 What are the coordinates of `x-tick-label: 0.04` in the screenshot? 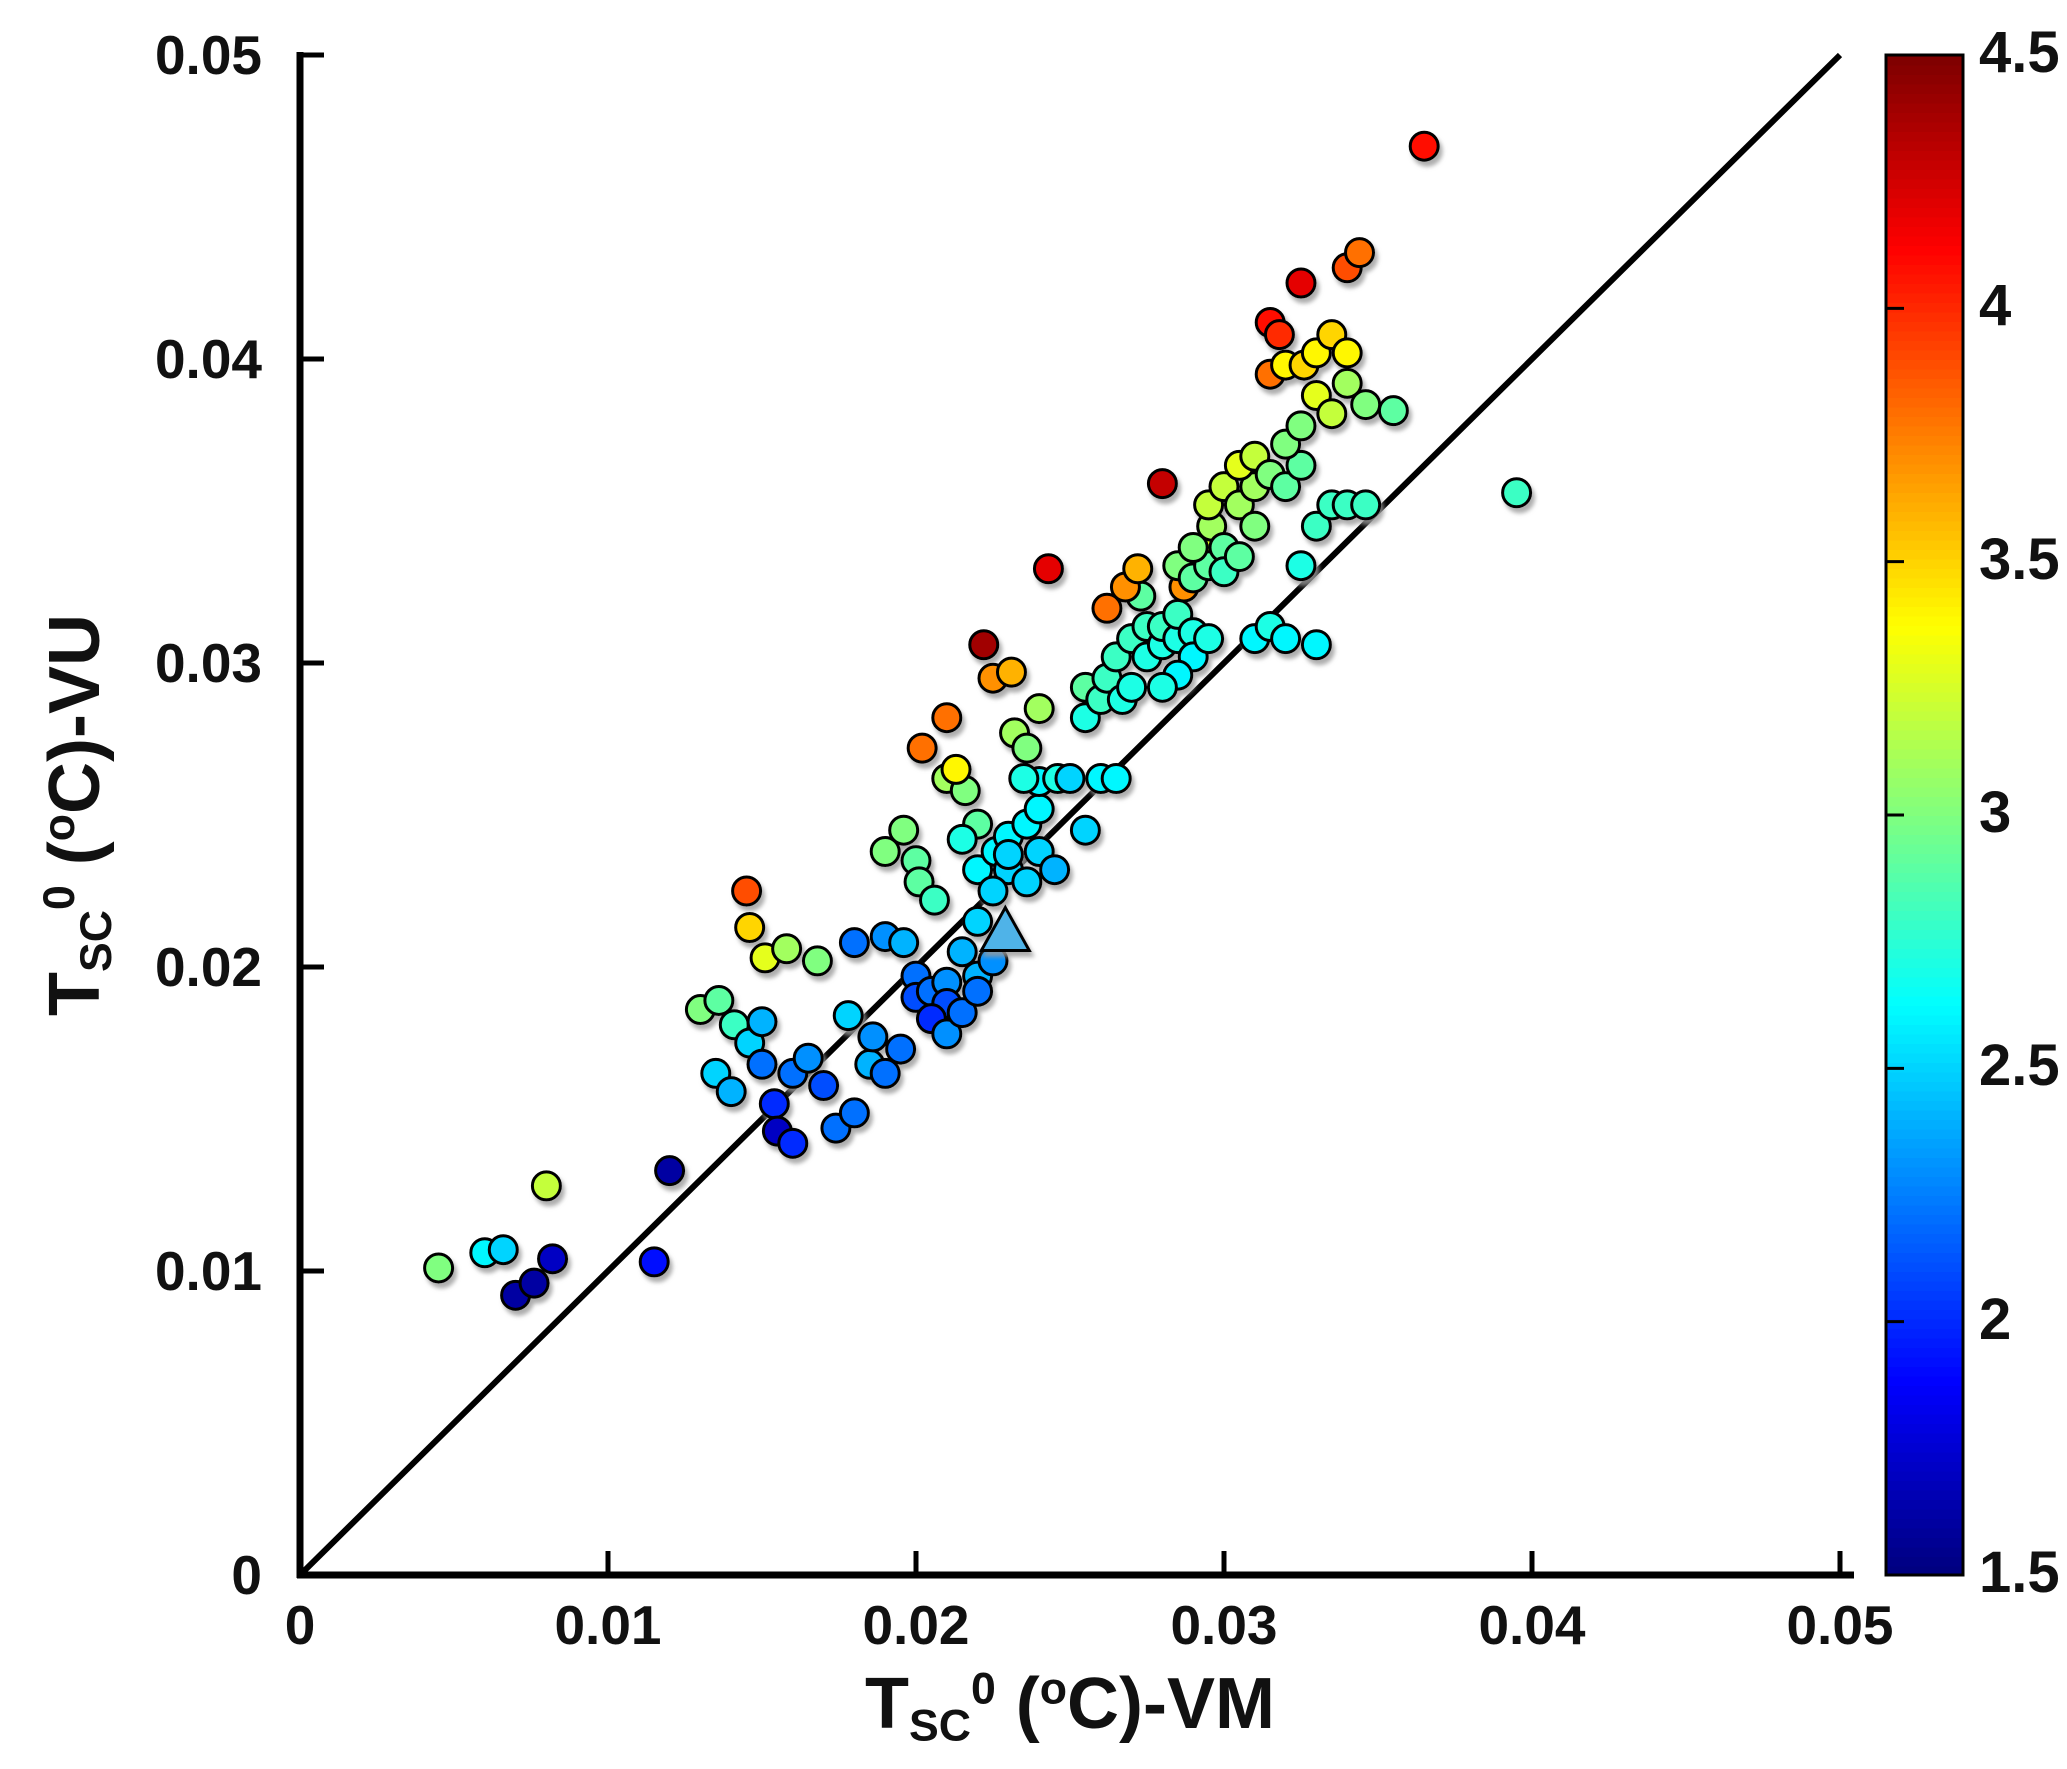 It's located at (1532, 1625).